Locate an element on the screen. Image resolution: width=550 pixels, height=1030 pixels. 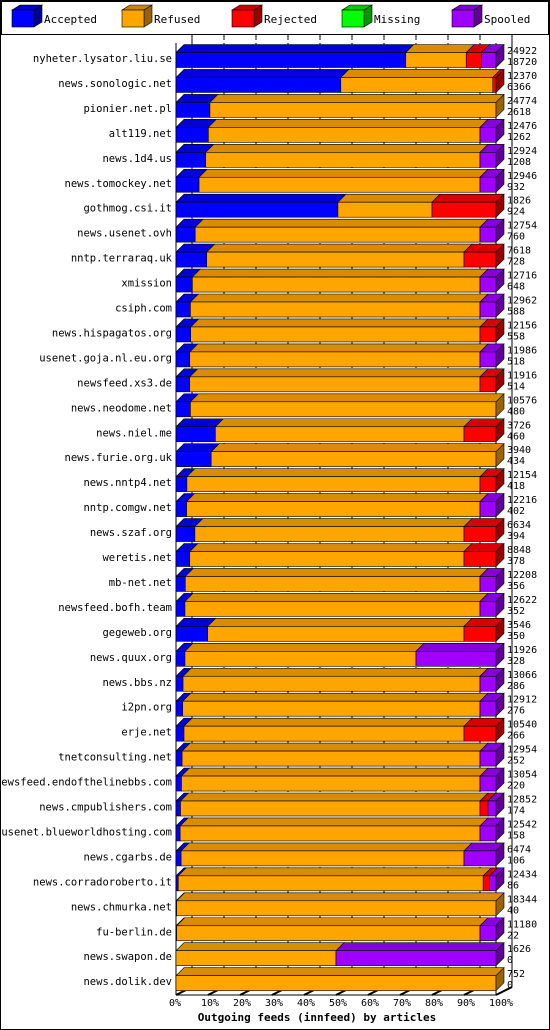
host-label: gegeweb.org is located at coordinates (137, 633).